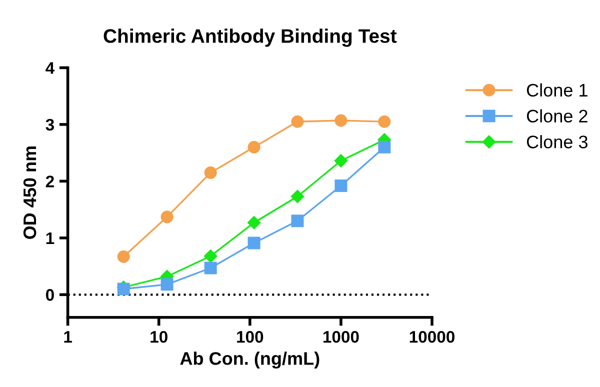  I want to click on y-tick-label: 4, so click(50, 68).